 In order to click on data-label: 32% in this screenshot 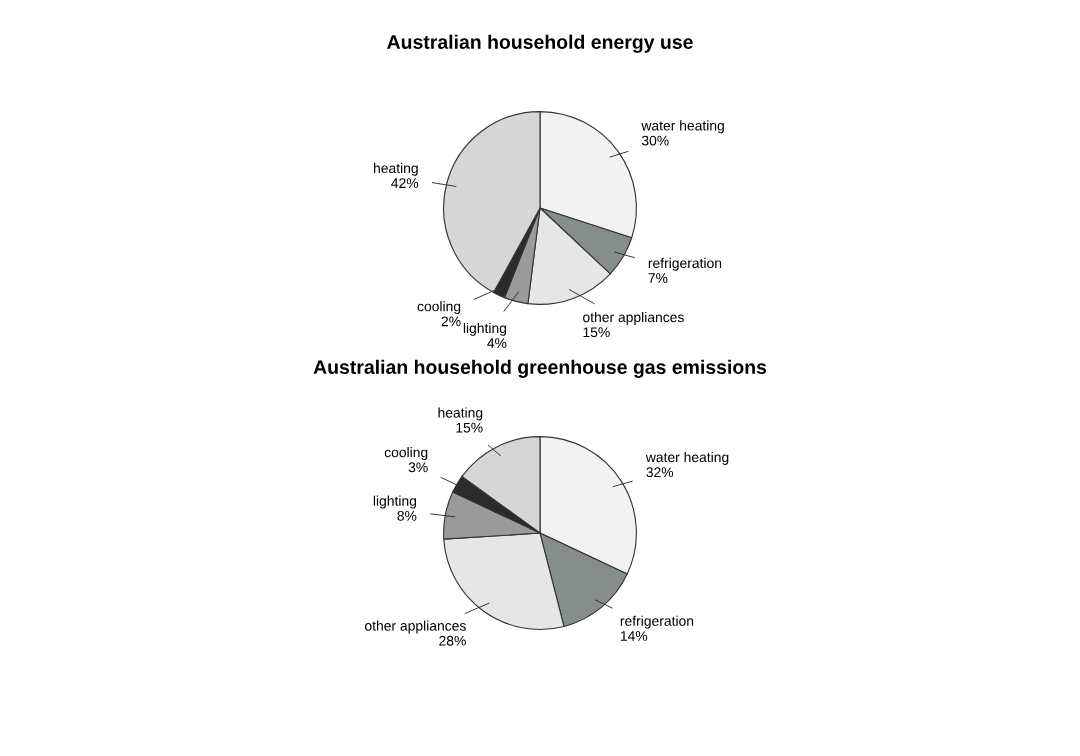, I will do `click(660, 472)`.